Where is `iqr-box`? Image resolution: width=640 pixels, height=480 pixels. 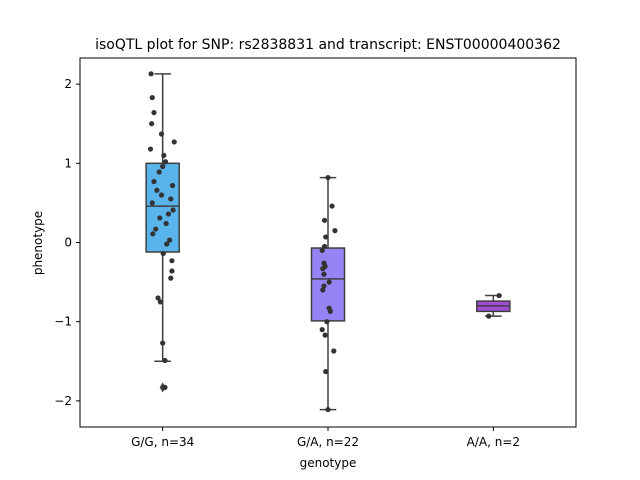 iqr-box is located at coordinates (162, 207).